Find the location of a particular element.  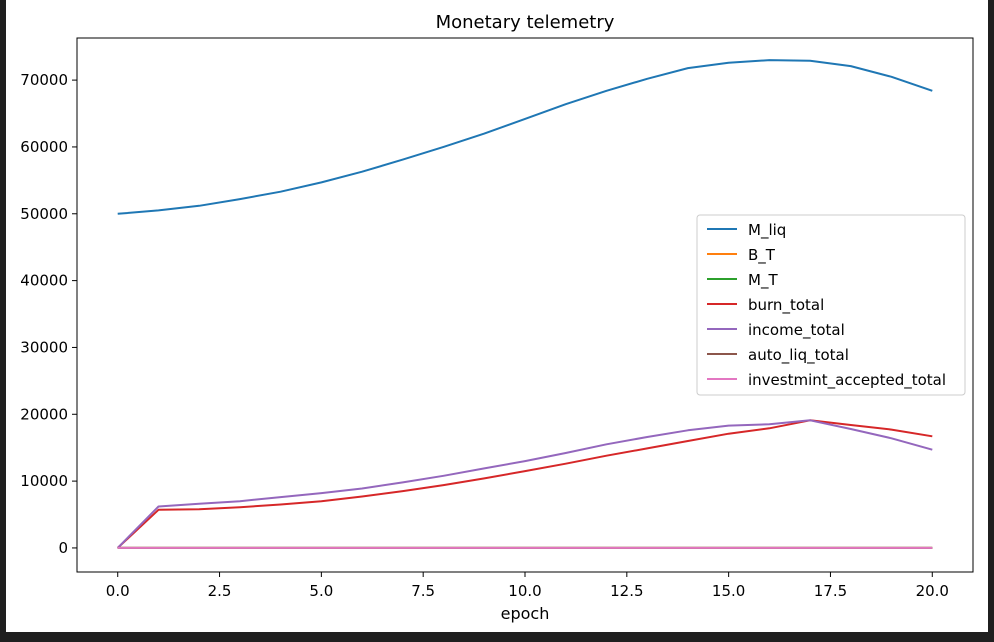

x-tick-label: 10.0 is located at coordinates (524, 591).